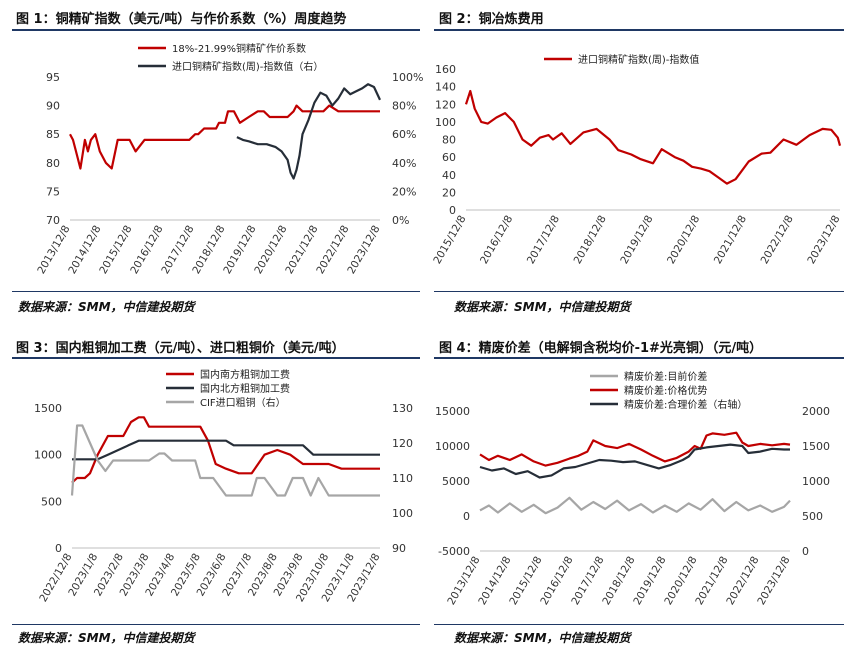 This screenshot has width=849, height=655. I want to click on x-tick-label: 2021/12/8, so click(730, 240).